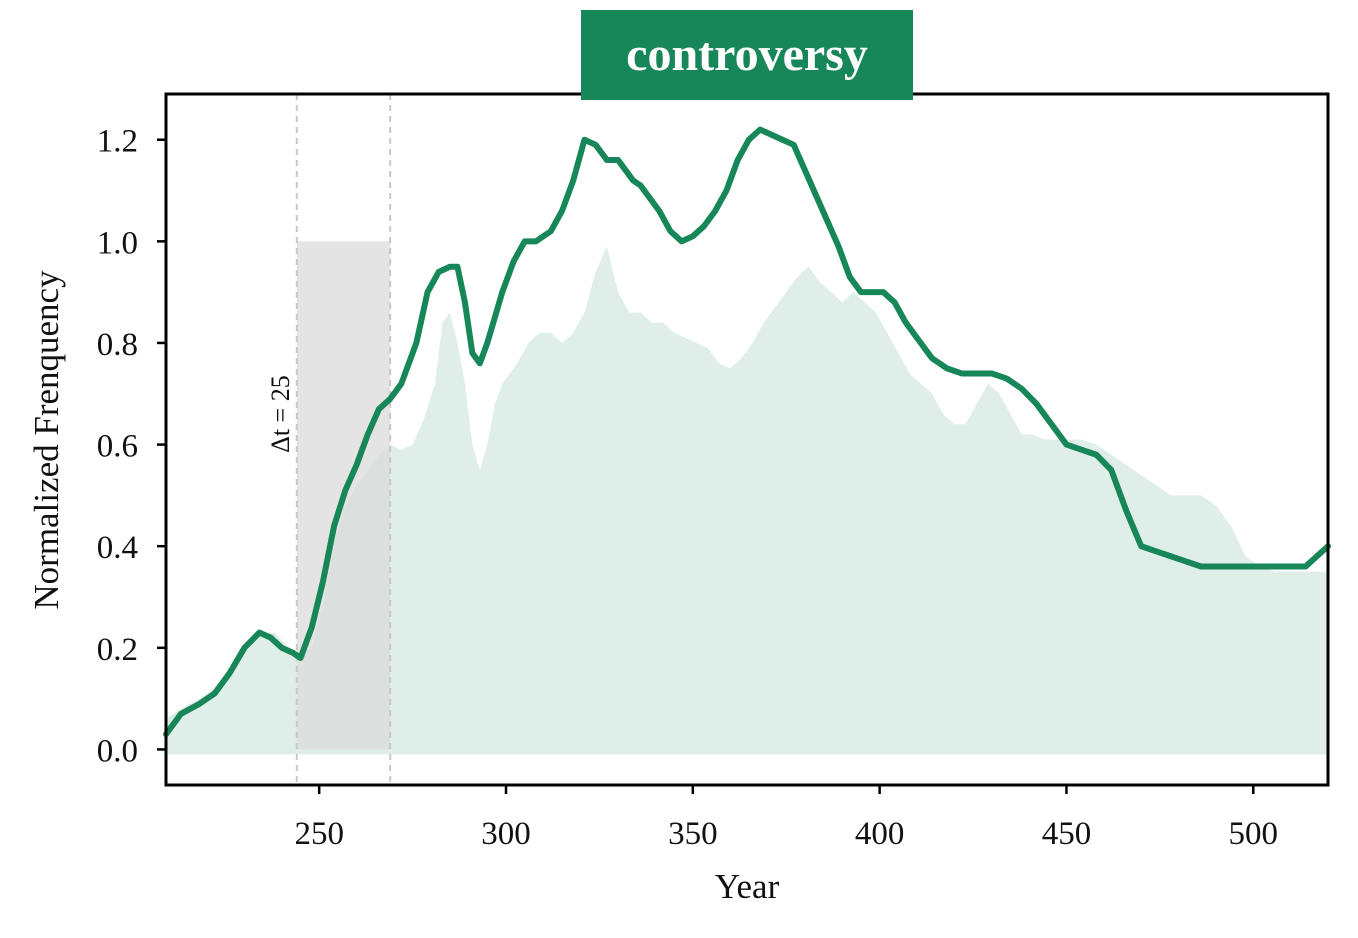  I want to click on chart-title-text: controversy, so click(747, 54).